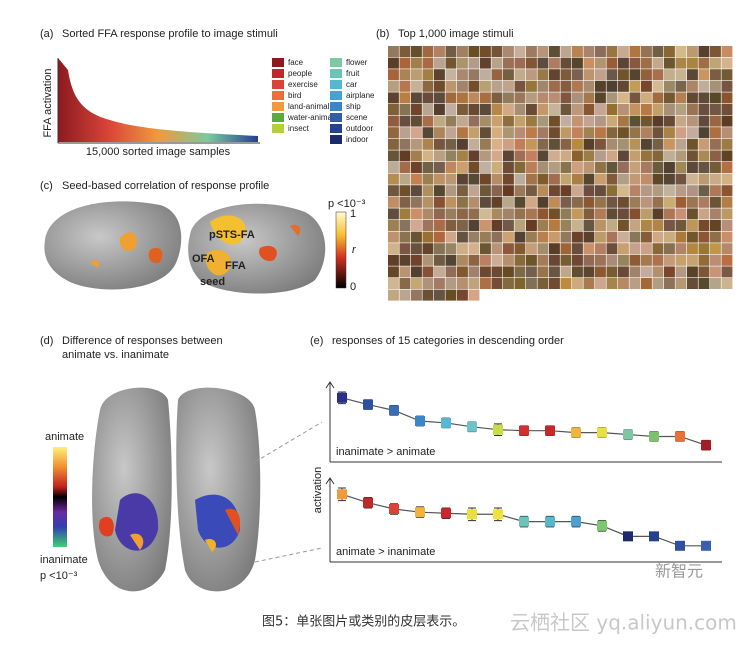  Describe the element at coordinates (353, 214) in the screenshot. I see `colorbar-label: 1` at that location.